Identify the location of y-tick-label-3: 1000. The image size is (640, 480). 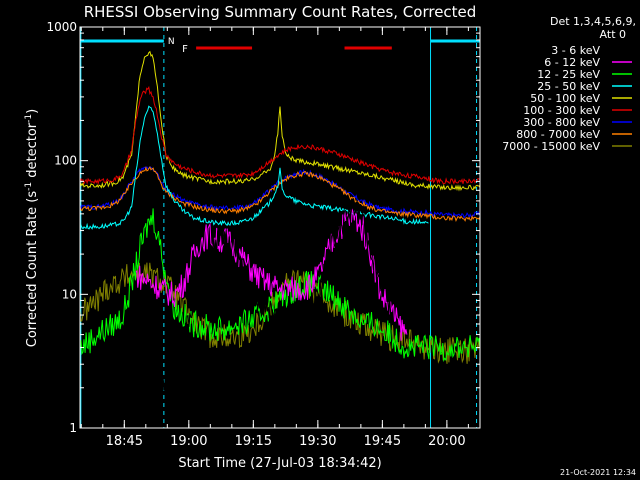
(61, 27).